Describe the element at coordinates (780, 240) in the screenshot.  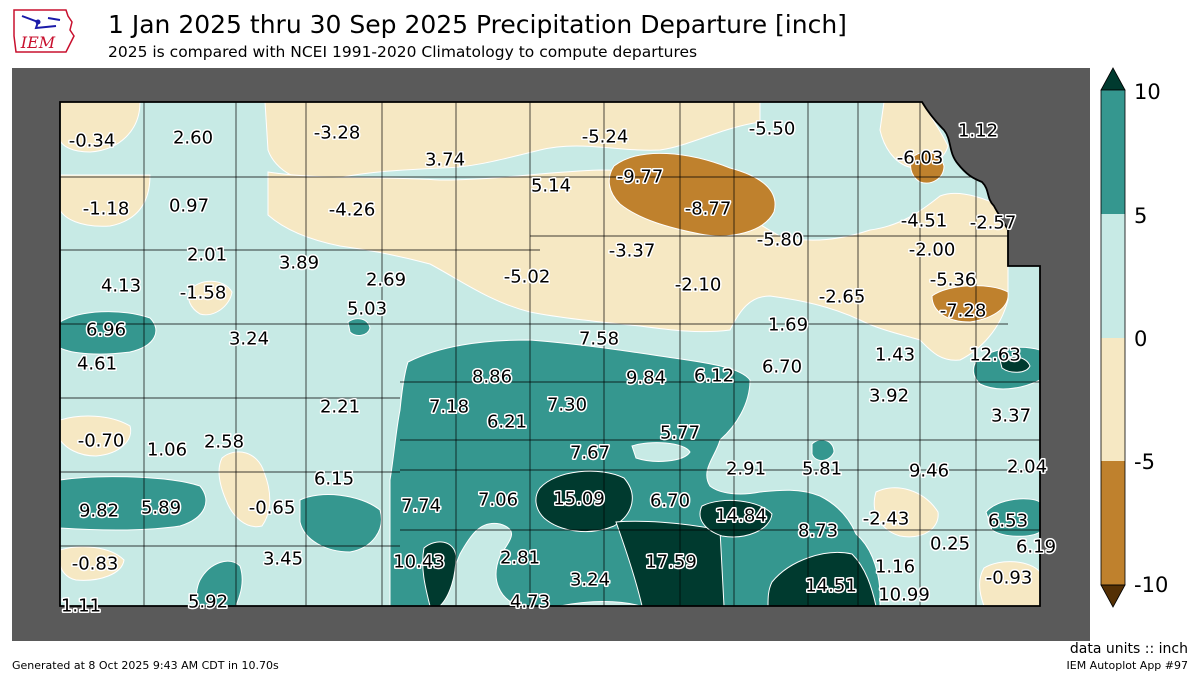
I see `departure-label: -5.80` at that location.